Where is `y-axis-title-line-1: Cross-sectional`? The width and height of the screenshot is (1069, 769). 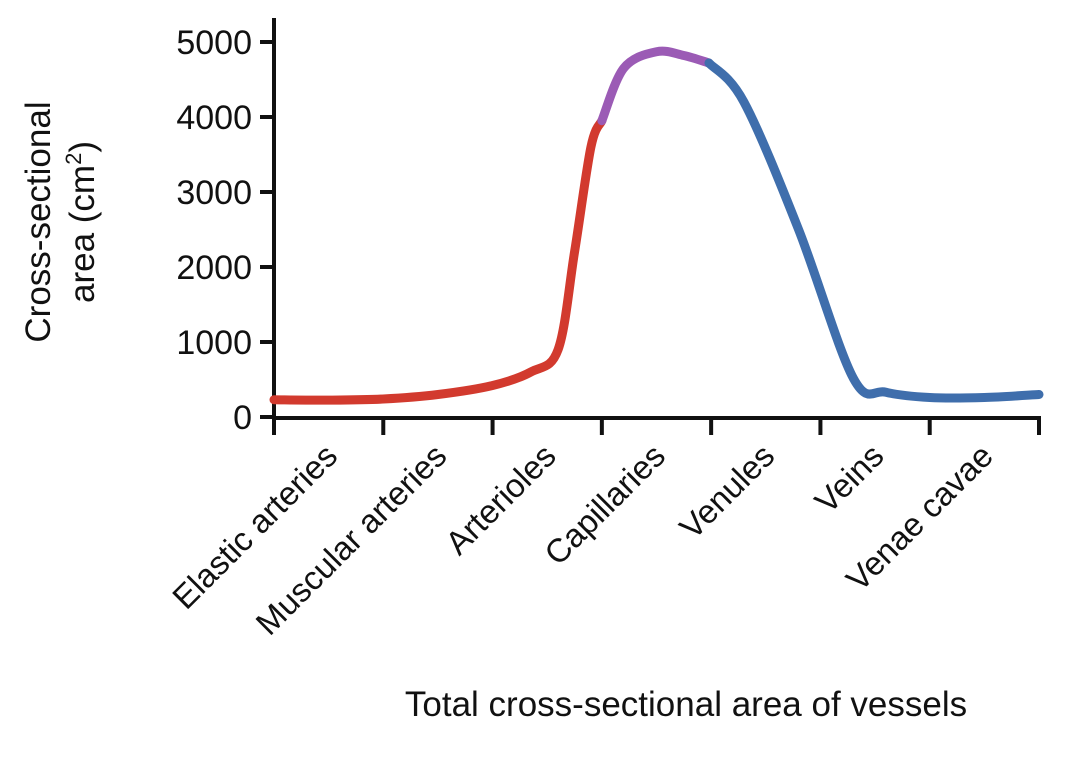 y-axis-title-line-1: Cross-sectional is located at coordinates (38, 221).